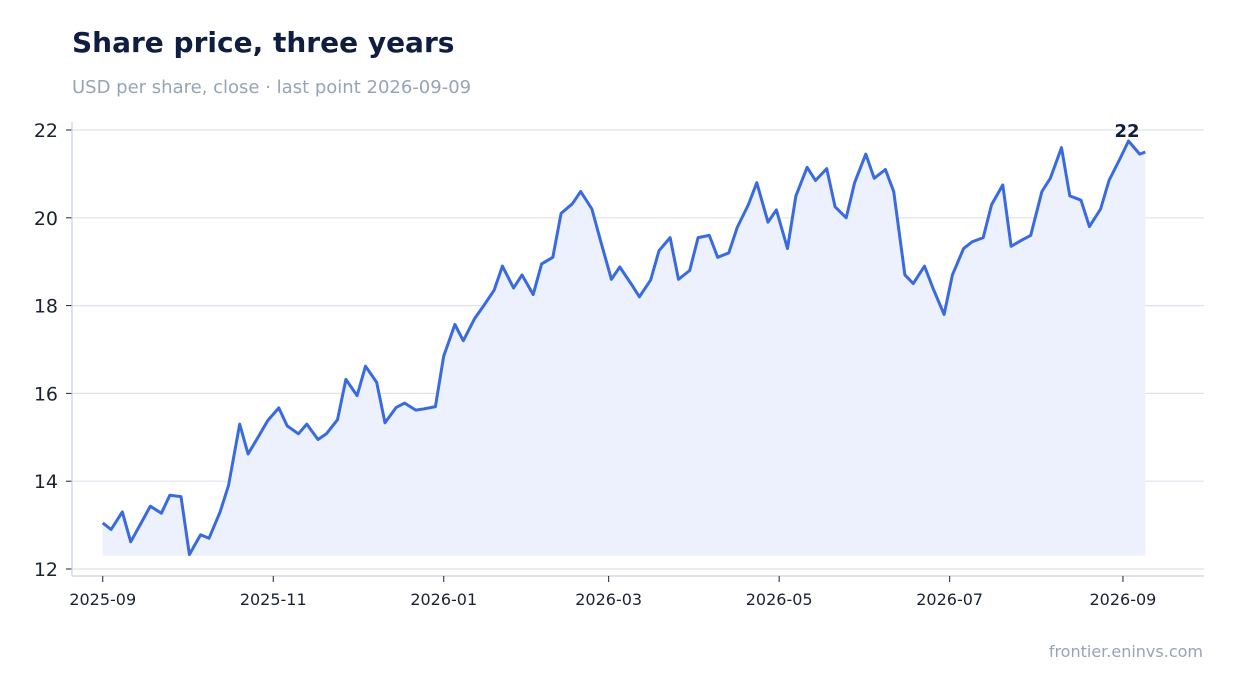 Image resolution: width=1234 pixels, height=693 pixels. I want to click on x-tick-label: 2026-07, so click(949, 599).